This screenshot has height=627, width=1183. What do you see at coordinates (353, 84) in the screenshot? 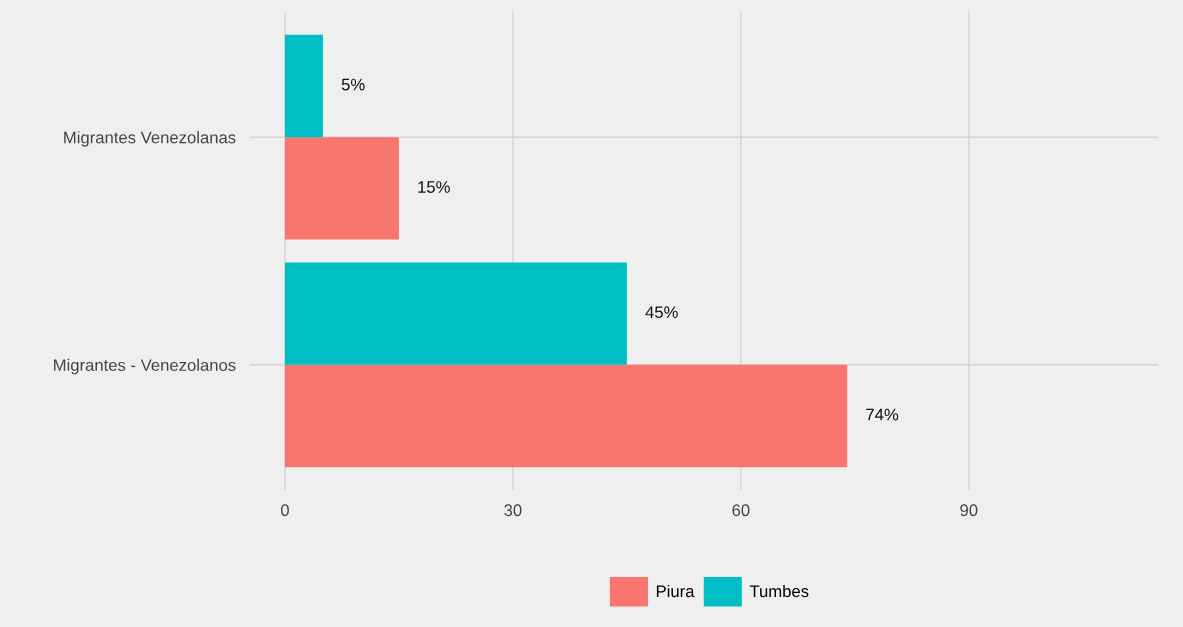
I see `data-label: 5%` at bounding box center [353, 84].